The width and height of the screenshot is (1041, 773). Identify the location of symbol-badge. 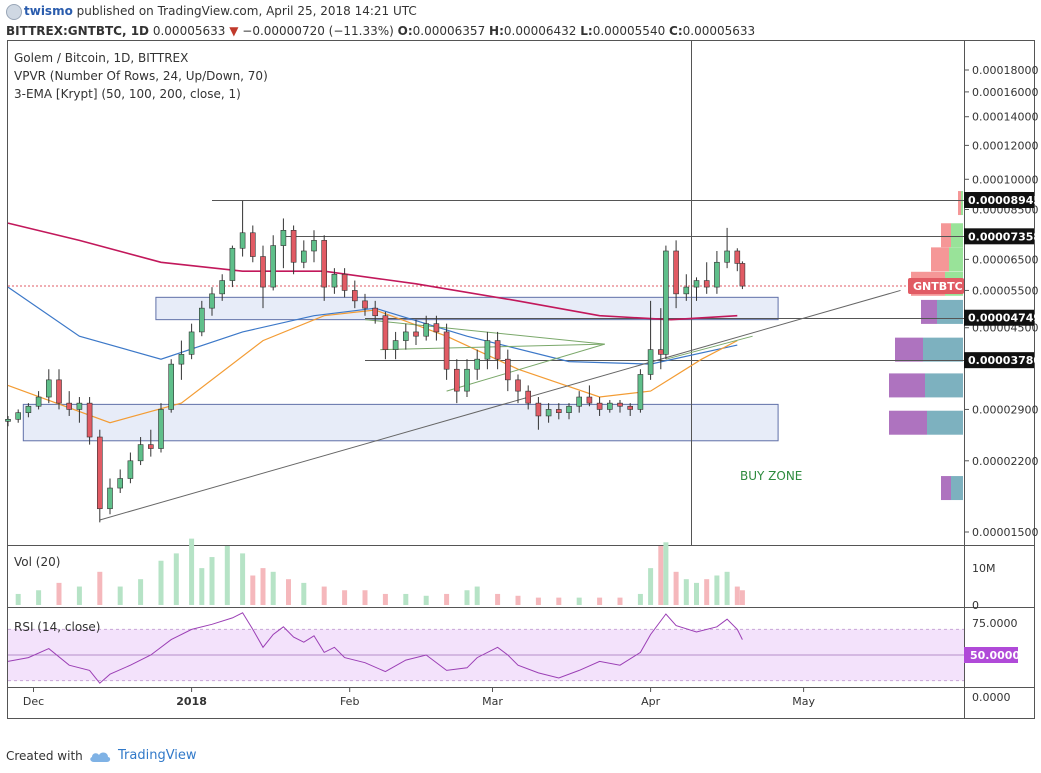
(936, 285).